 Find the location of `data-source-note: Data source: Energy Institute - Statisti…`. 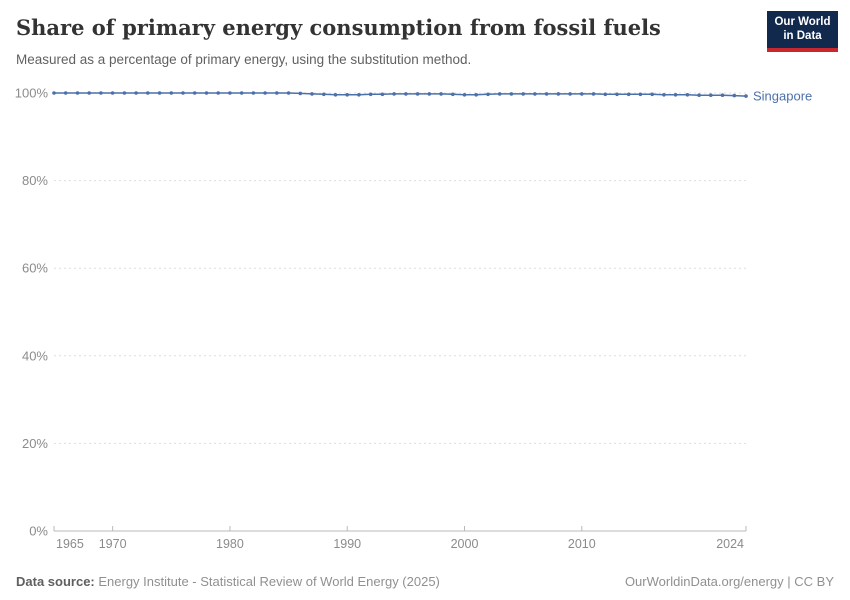

data-source-note: Data source: Energy Institute - Statisti… is located at coordinates (228, 581).